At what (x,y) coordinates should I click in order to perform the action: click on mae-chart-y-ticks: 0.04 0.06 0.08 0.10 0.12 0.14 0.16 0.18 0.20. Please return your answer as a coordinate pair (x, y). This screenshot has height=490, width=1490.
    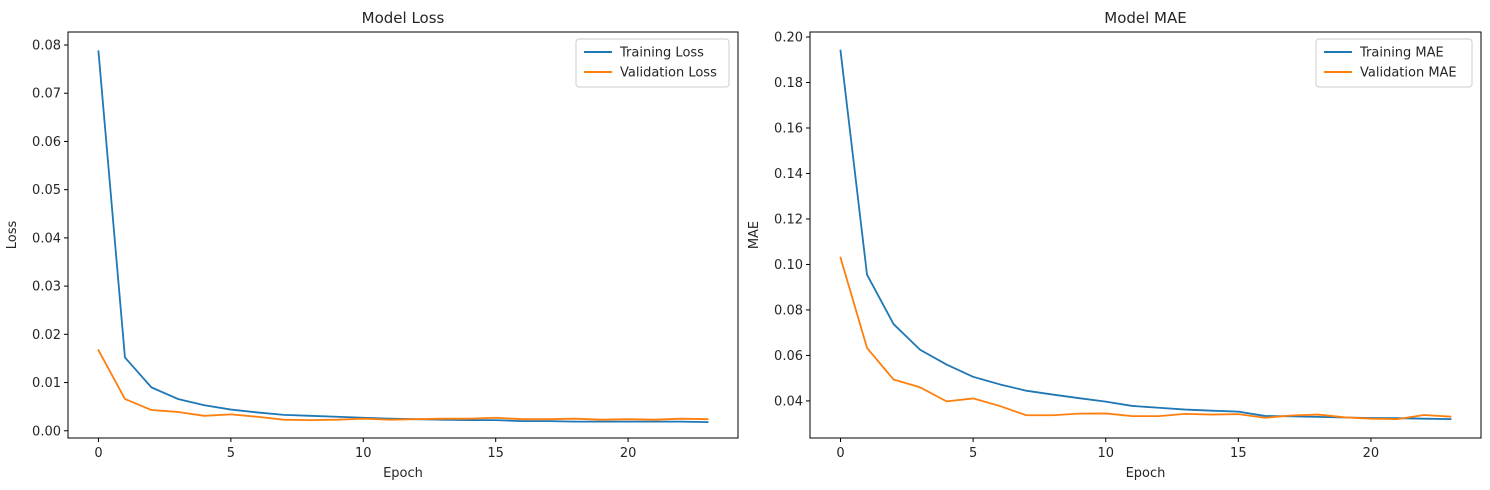
    Looking at the image, I should click on (792, 220).